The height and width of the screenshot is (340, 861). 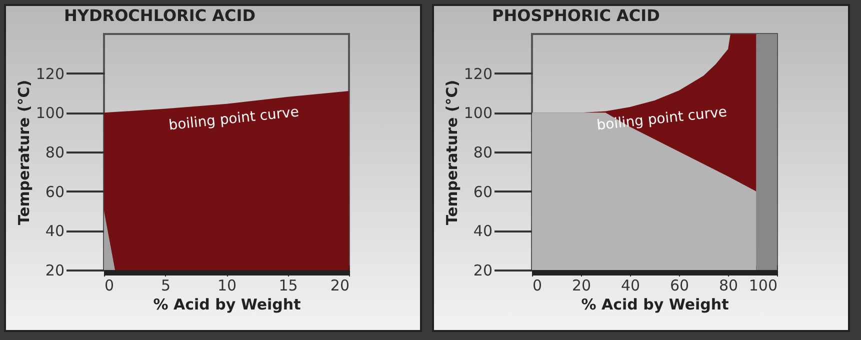 What do you see at coordinates (165, 285) in the screenshot?
I see `x-tick-label: 5` at bounding box center [165, 285].